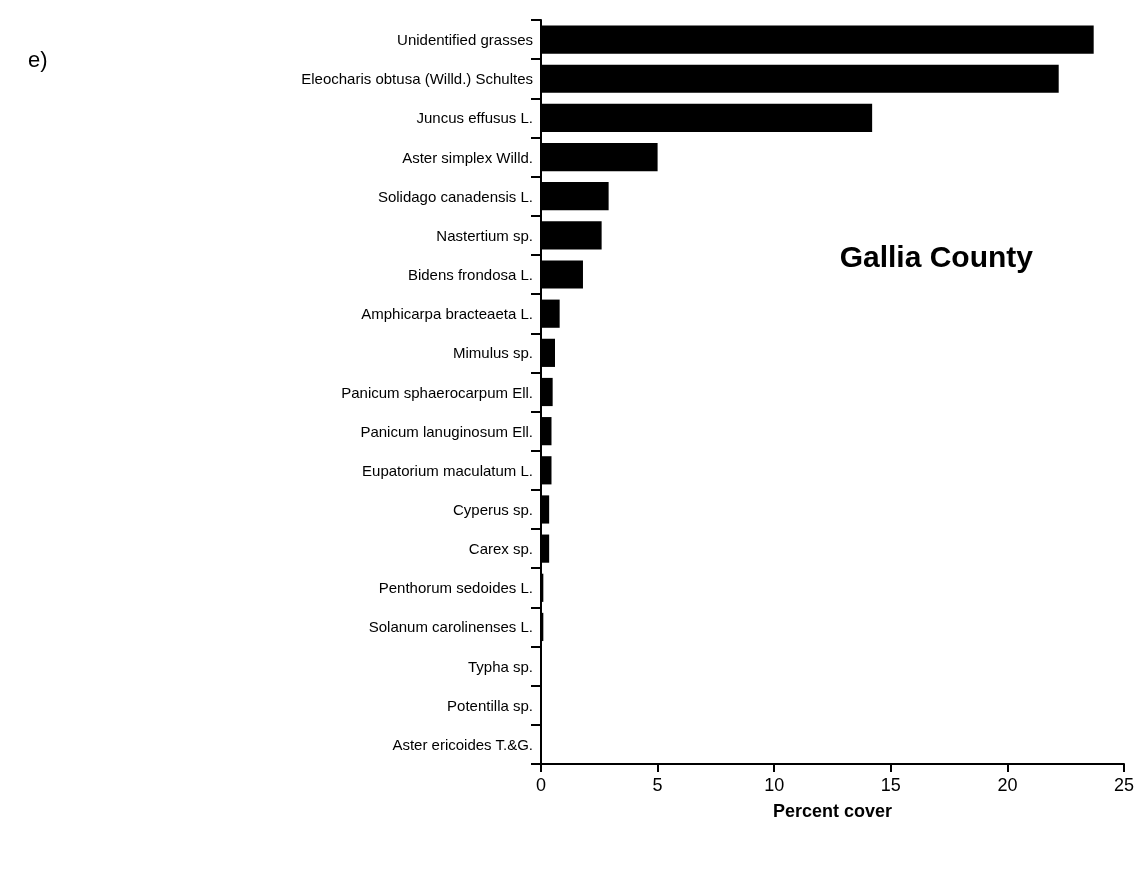 The width and height of the screenshot is (1146, 894). What do you see at coordinates (470, 275) in the screenshot?
I see `y-tick-label: Bidens frondosa L.` at bounding box center [470, 275].